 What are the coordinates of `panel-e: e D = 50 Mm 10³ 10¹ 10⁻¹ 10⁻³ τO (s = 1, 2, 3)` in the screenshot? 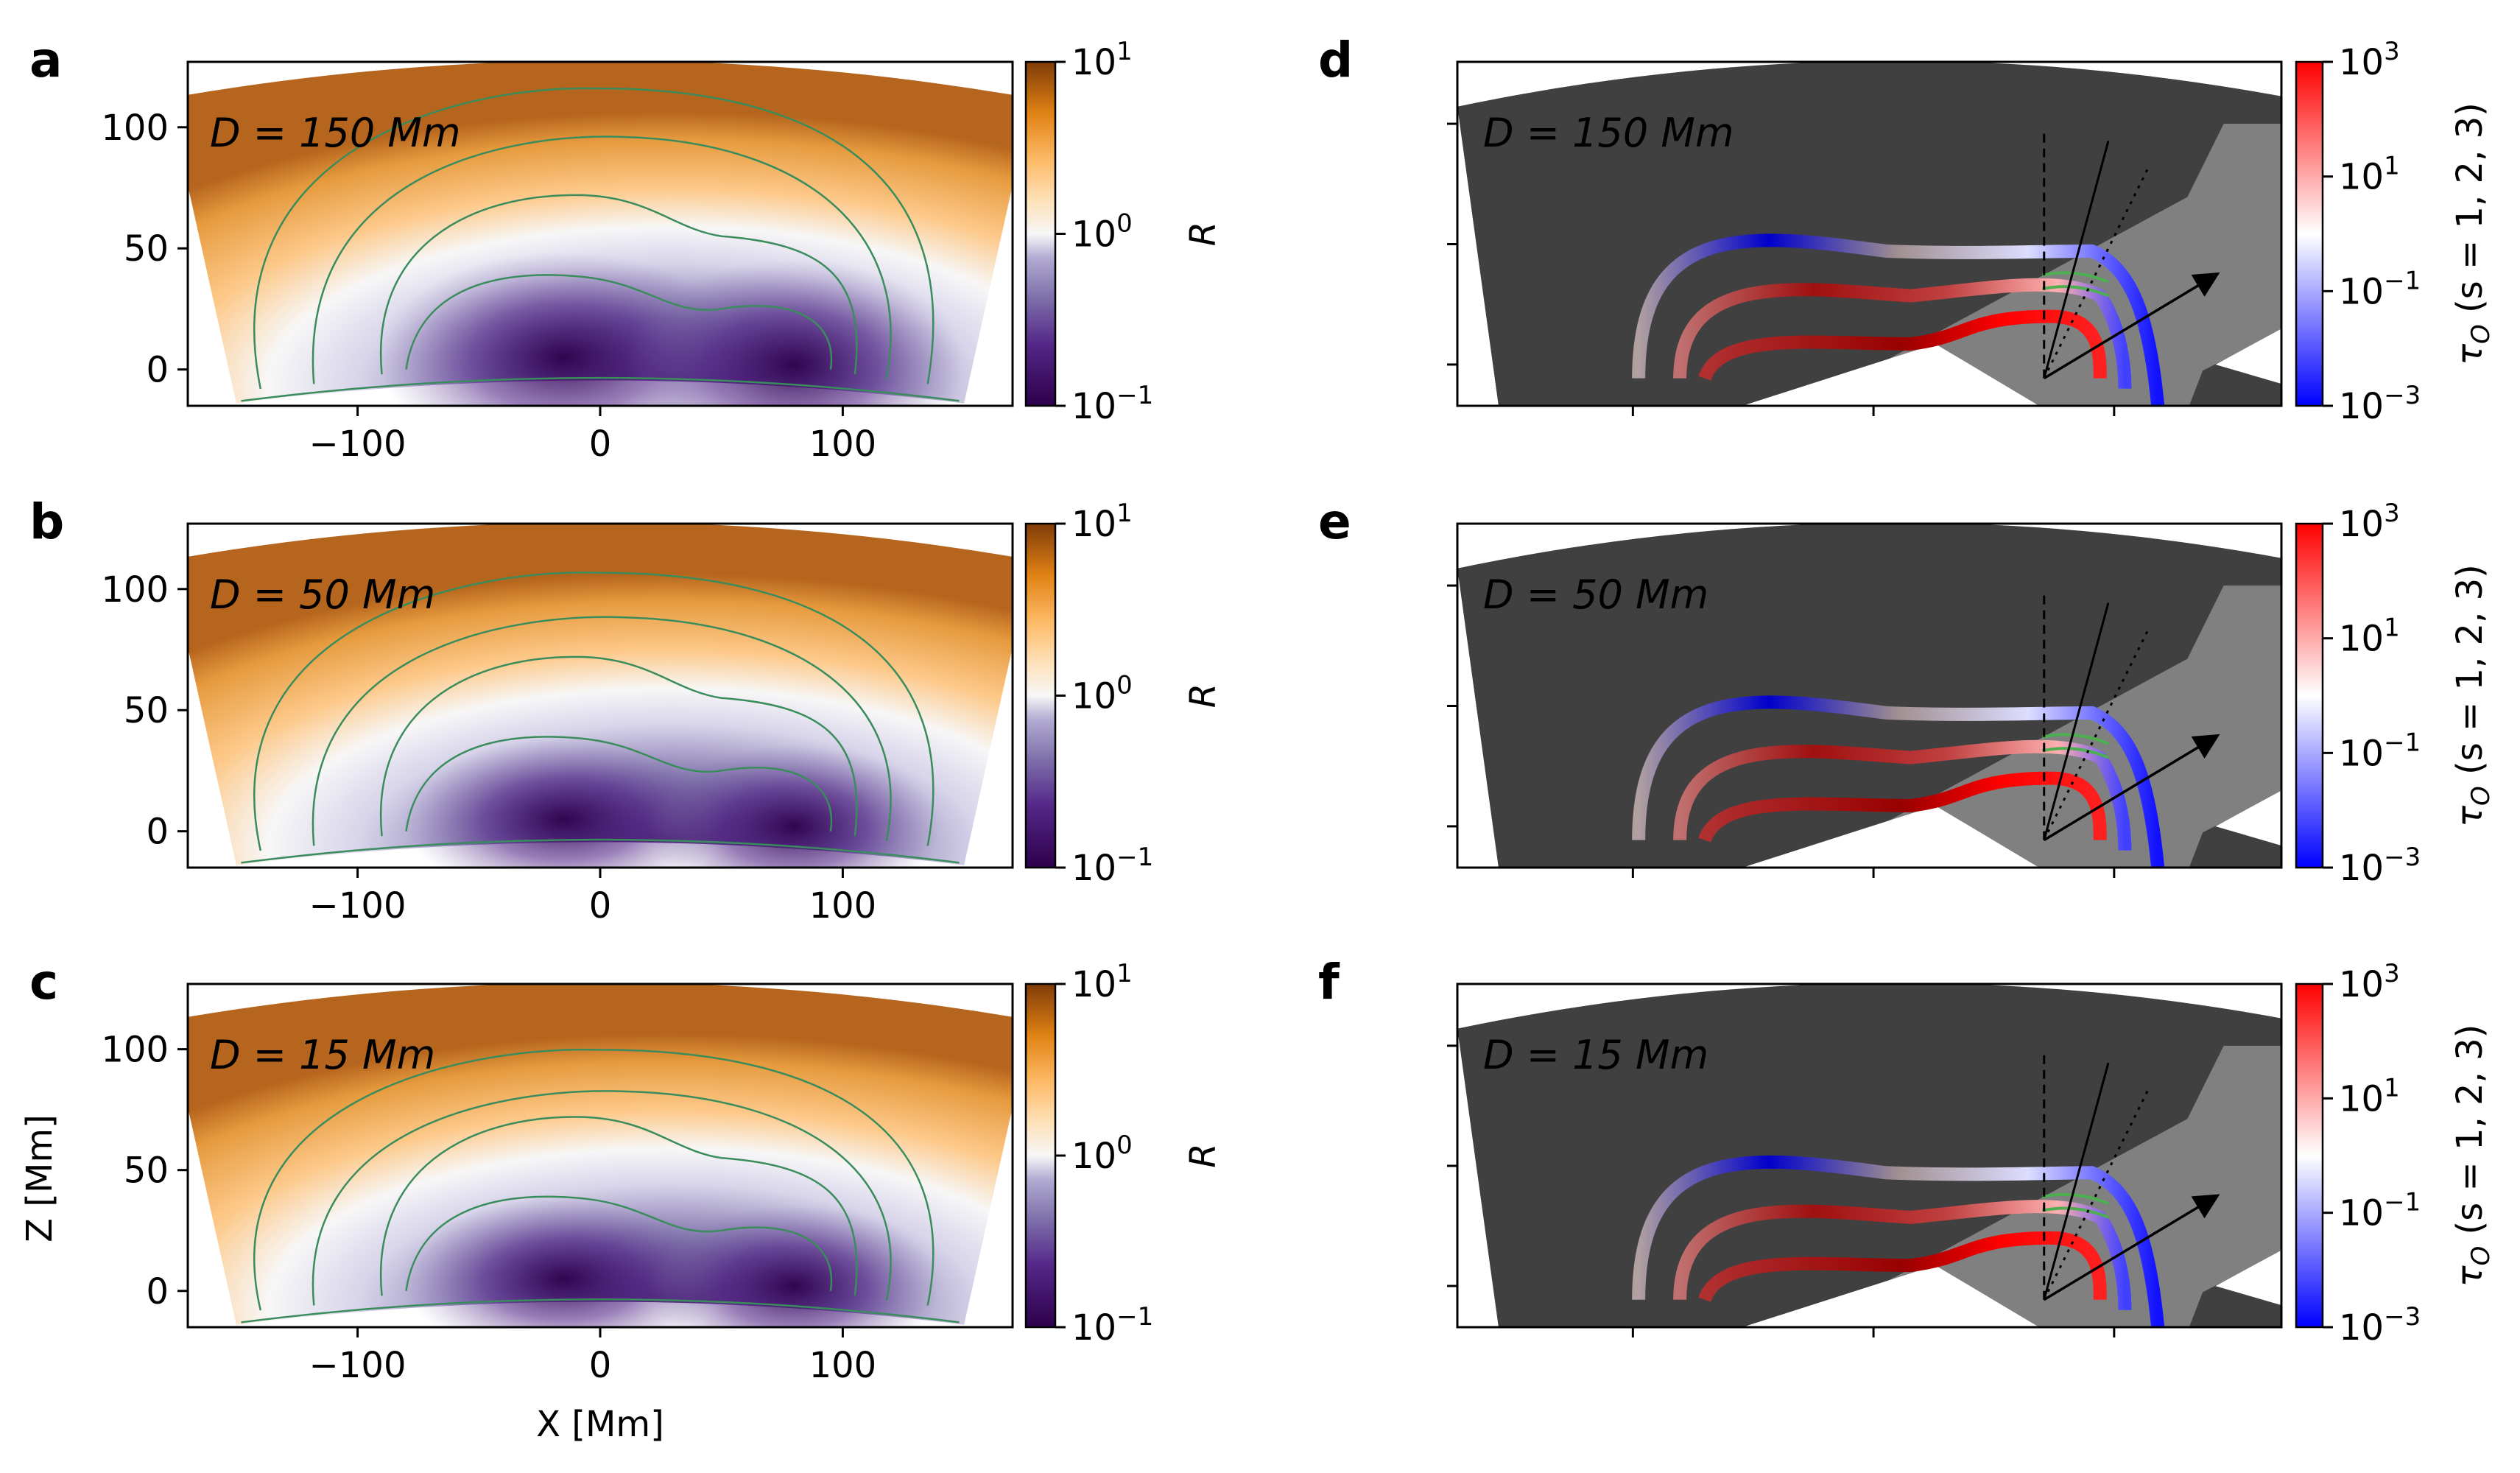 It's located at (1907, 691).